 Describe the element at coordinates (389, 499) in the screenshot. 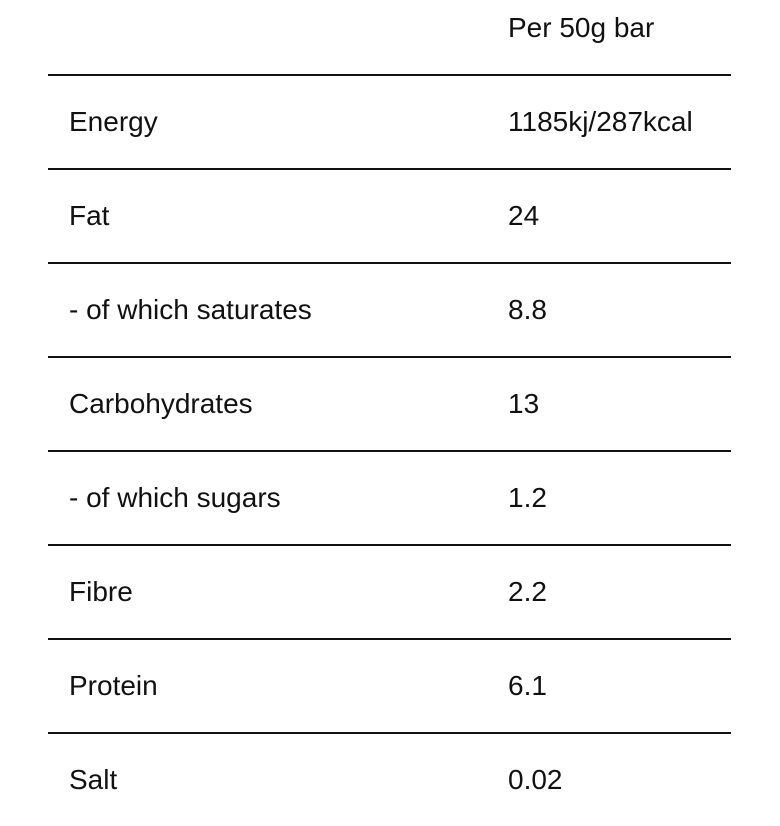

I see `table-row-sugars: - of which sugars 1.2` at that location.